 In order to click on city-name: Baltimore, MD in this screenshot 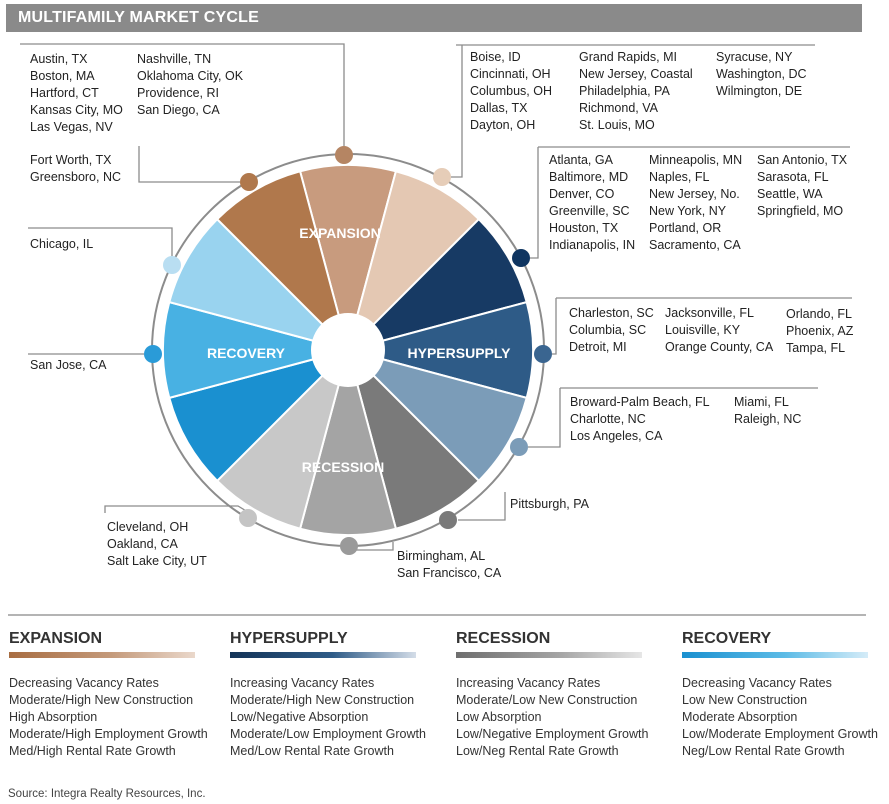, I will do `click(589, 177)`.